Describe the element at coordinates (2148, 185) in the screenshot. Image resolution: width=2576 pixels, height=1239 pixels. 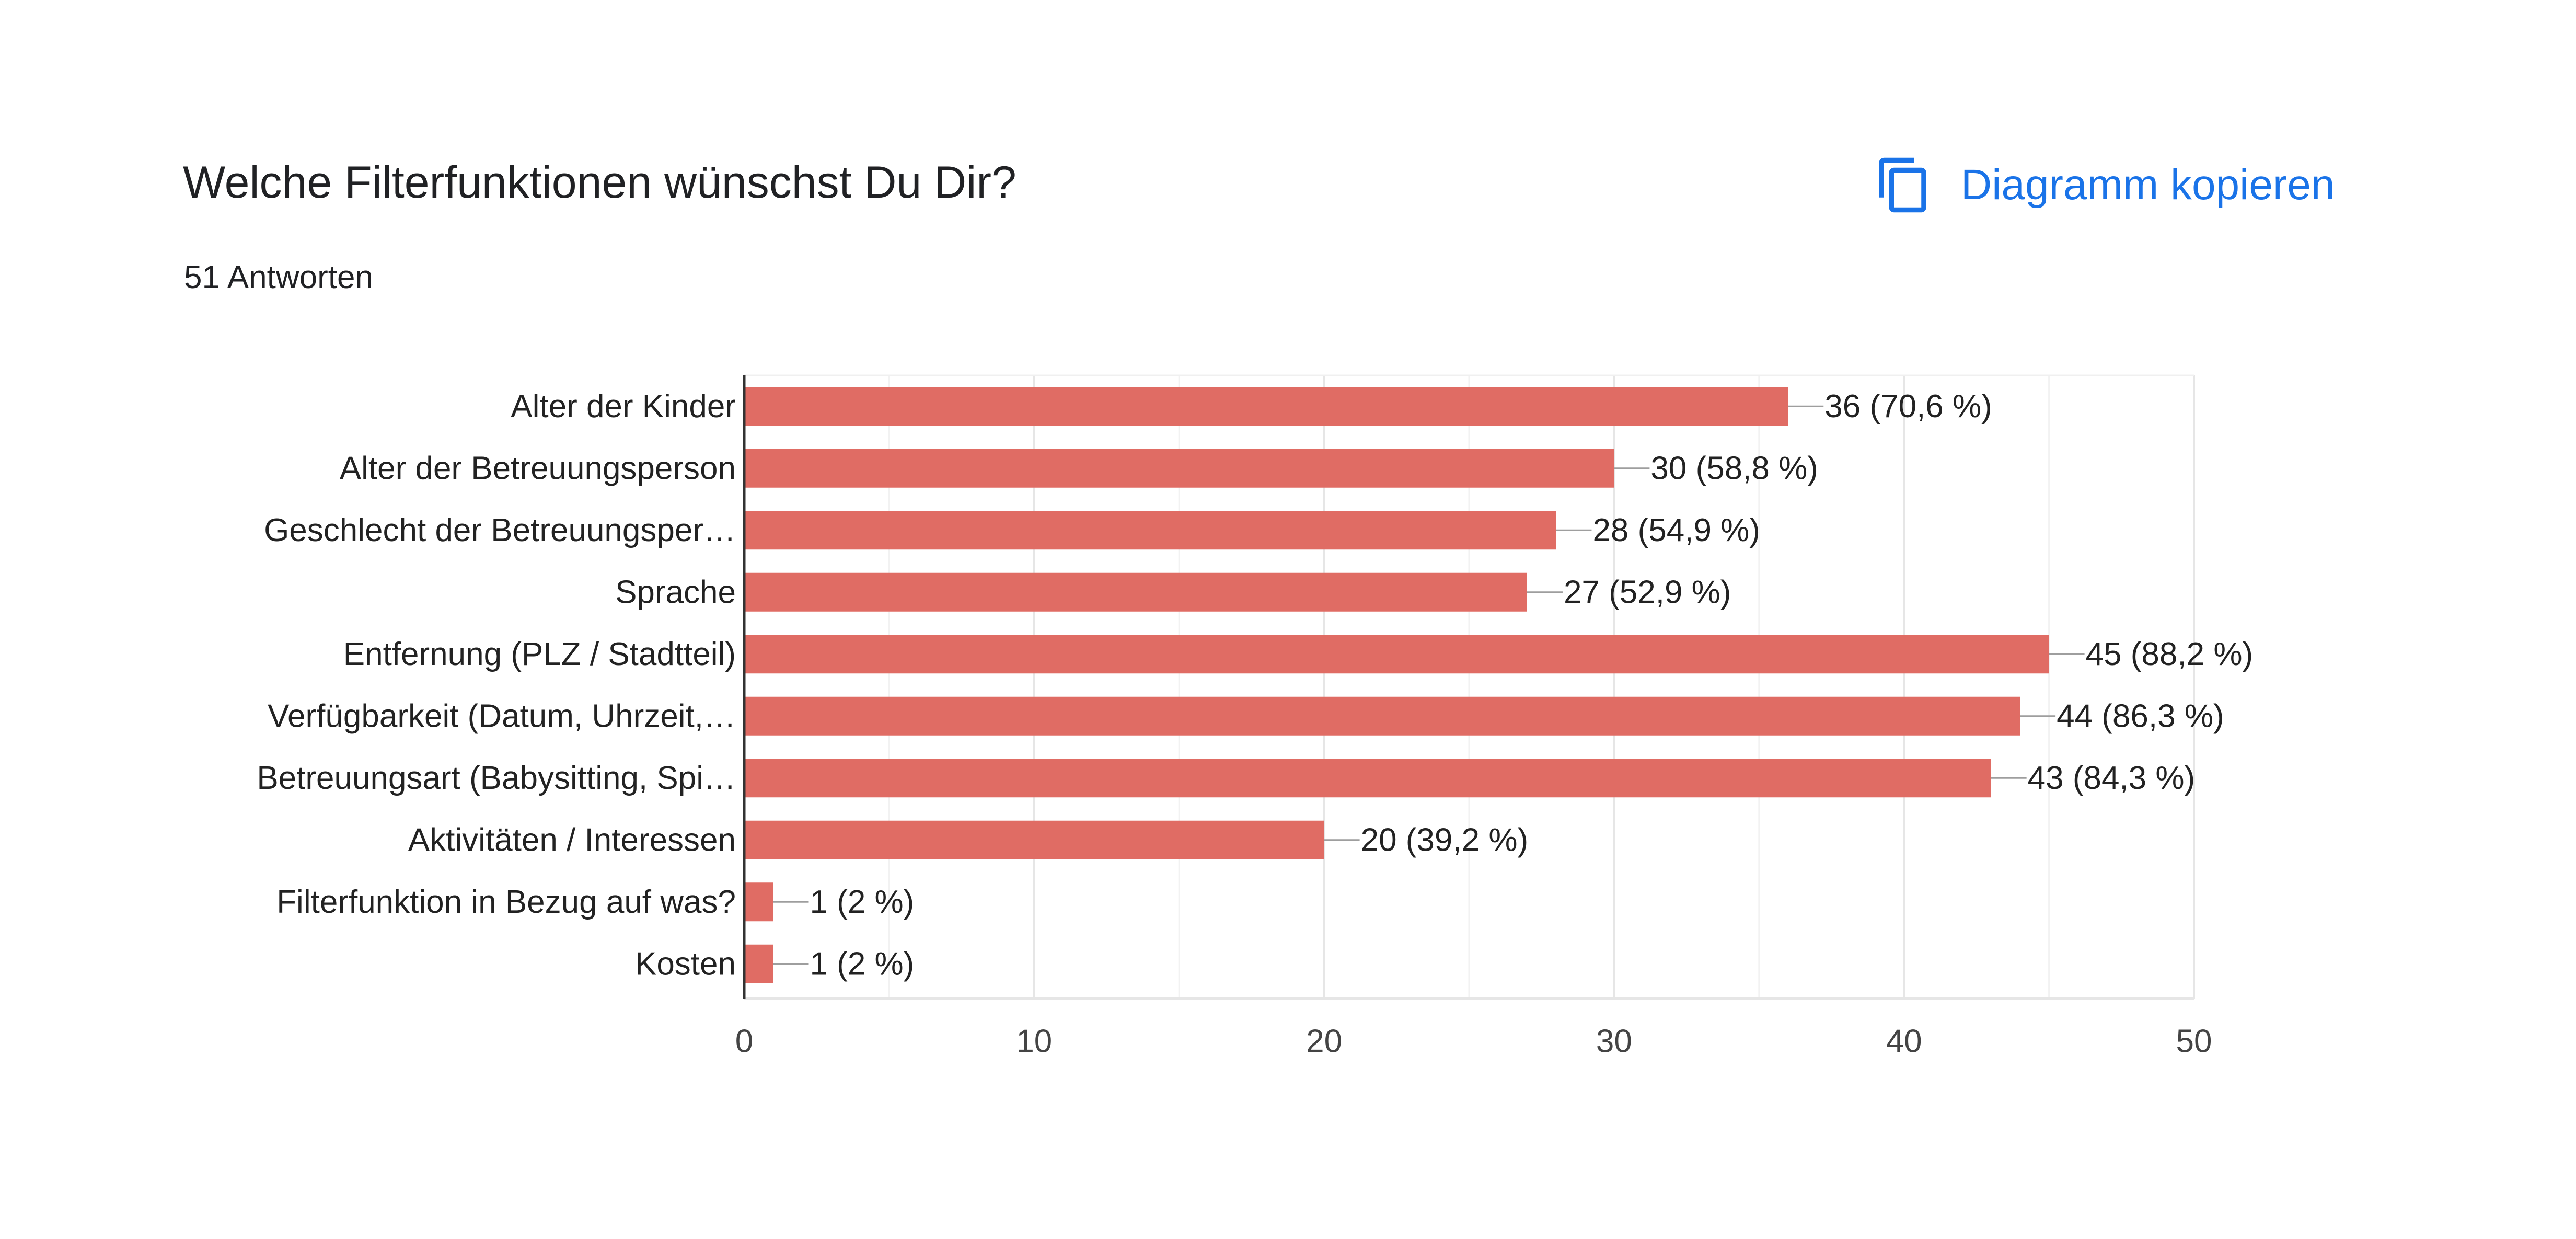
I see `copy-chart-label: Diagramm kopieren` at that location.